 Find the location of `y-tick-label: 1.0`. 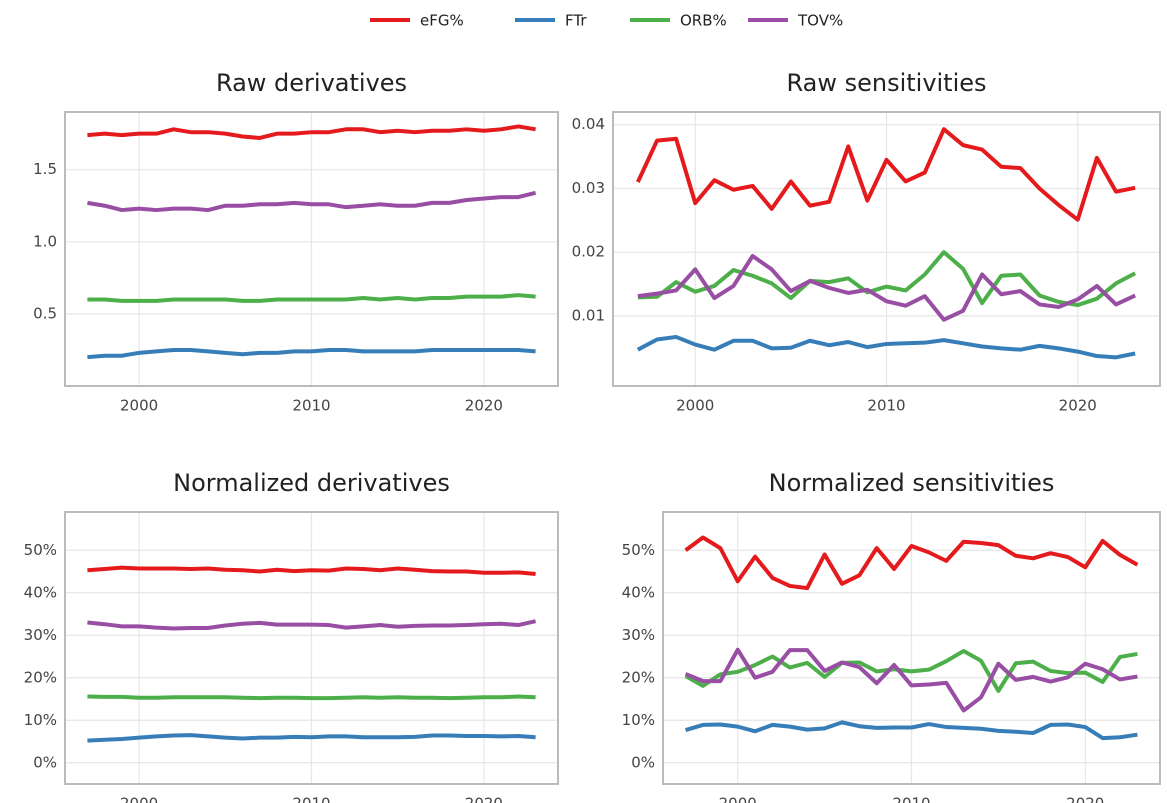

y-tick-label: 1.0 is located at coordinates (45, 241).